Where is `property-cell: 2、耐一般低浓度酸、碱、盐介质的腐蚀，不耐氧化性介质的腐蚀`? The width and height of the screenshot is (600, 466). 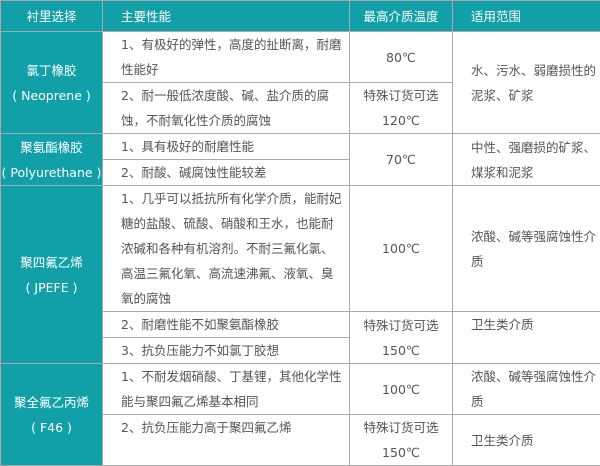
property-cell: 2、耐一般低浓度酸、碱、盐介质的腐蚀，不耐氧化性介质的腐蚀 is located at coordinates (226, 108).